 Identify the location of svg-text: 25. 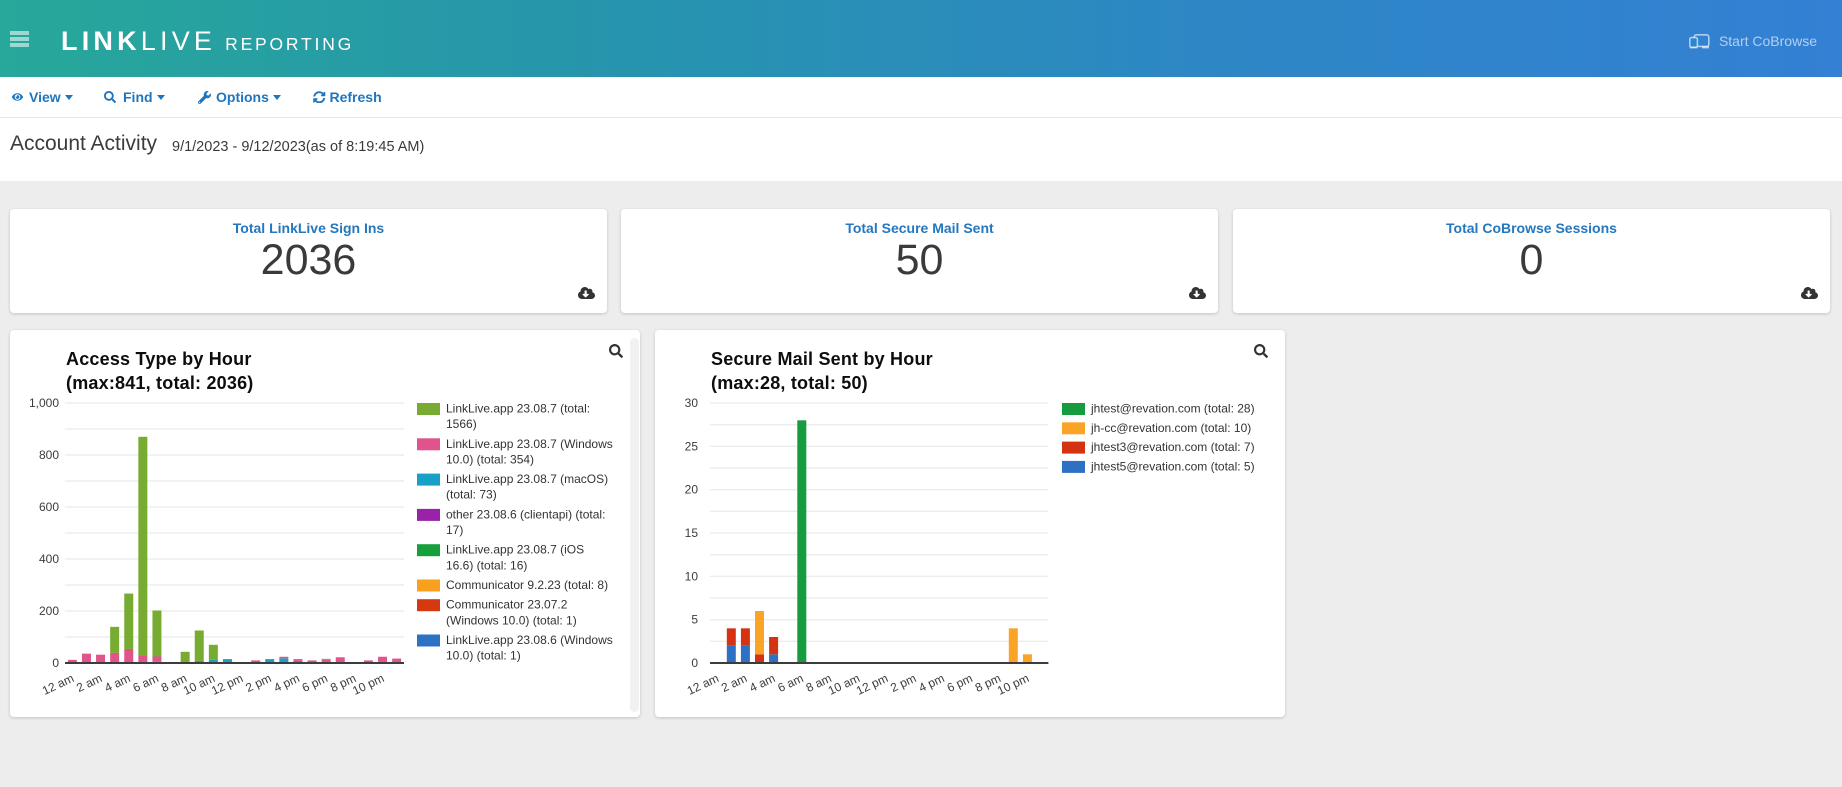
(692, 446).